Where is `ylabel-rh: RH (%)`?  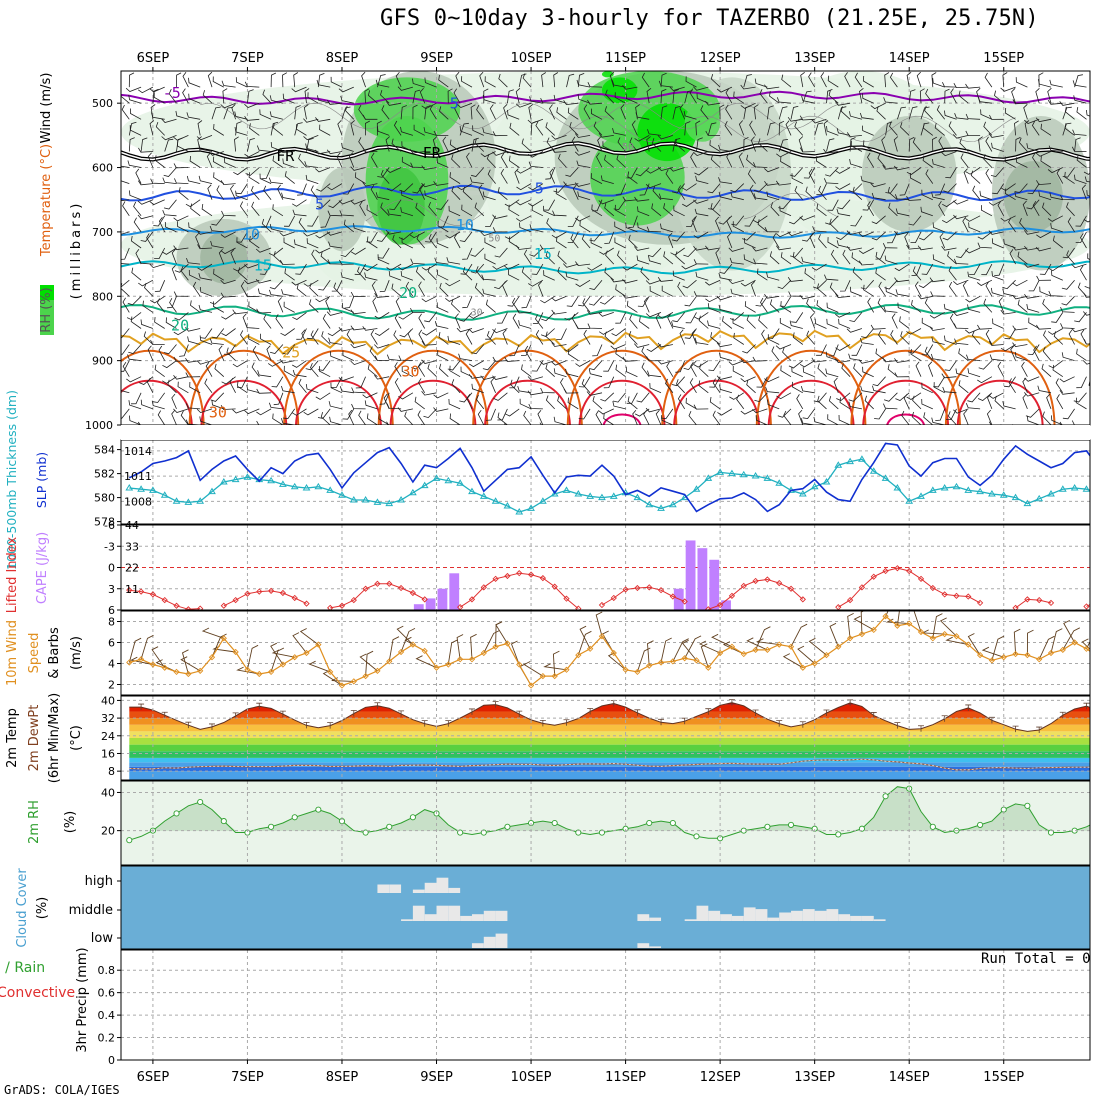
ylabel-rh: RH (%) is located at coordinates (46, 309).